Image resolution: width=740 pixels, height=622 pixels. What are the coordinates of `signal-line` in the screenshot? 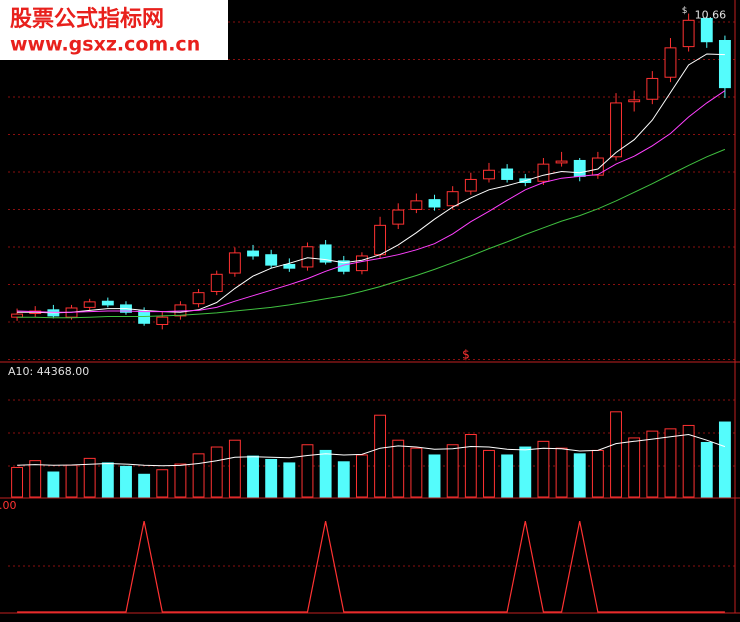 It's located at (371, 566).